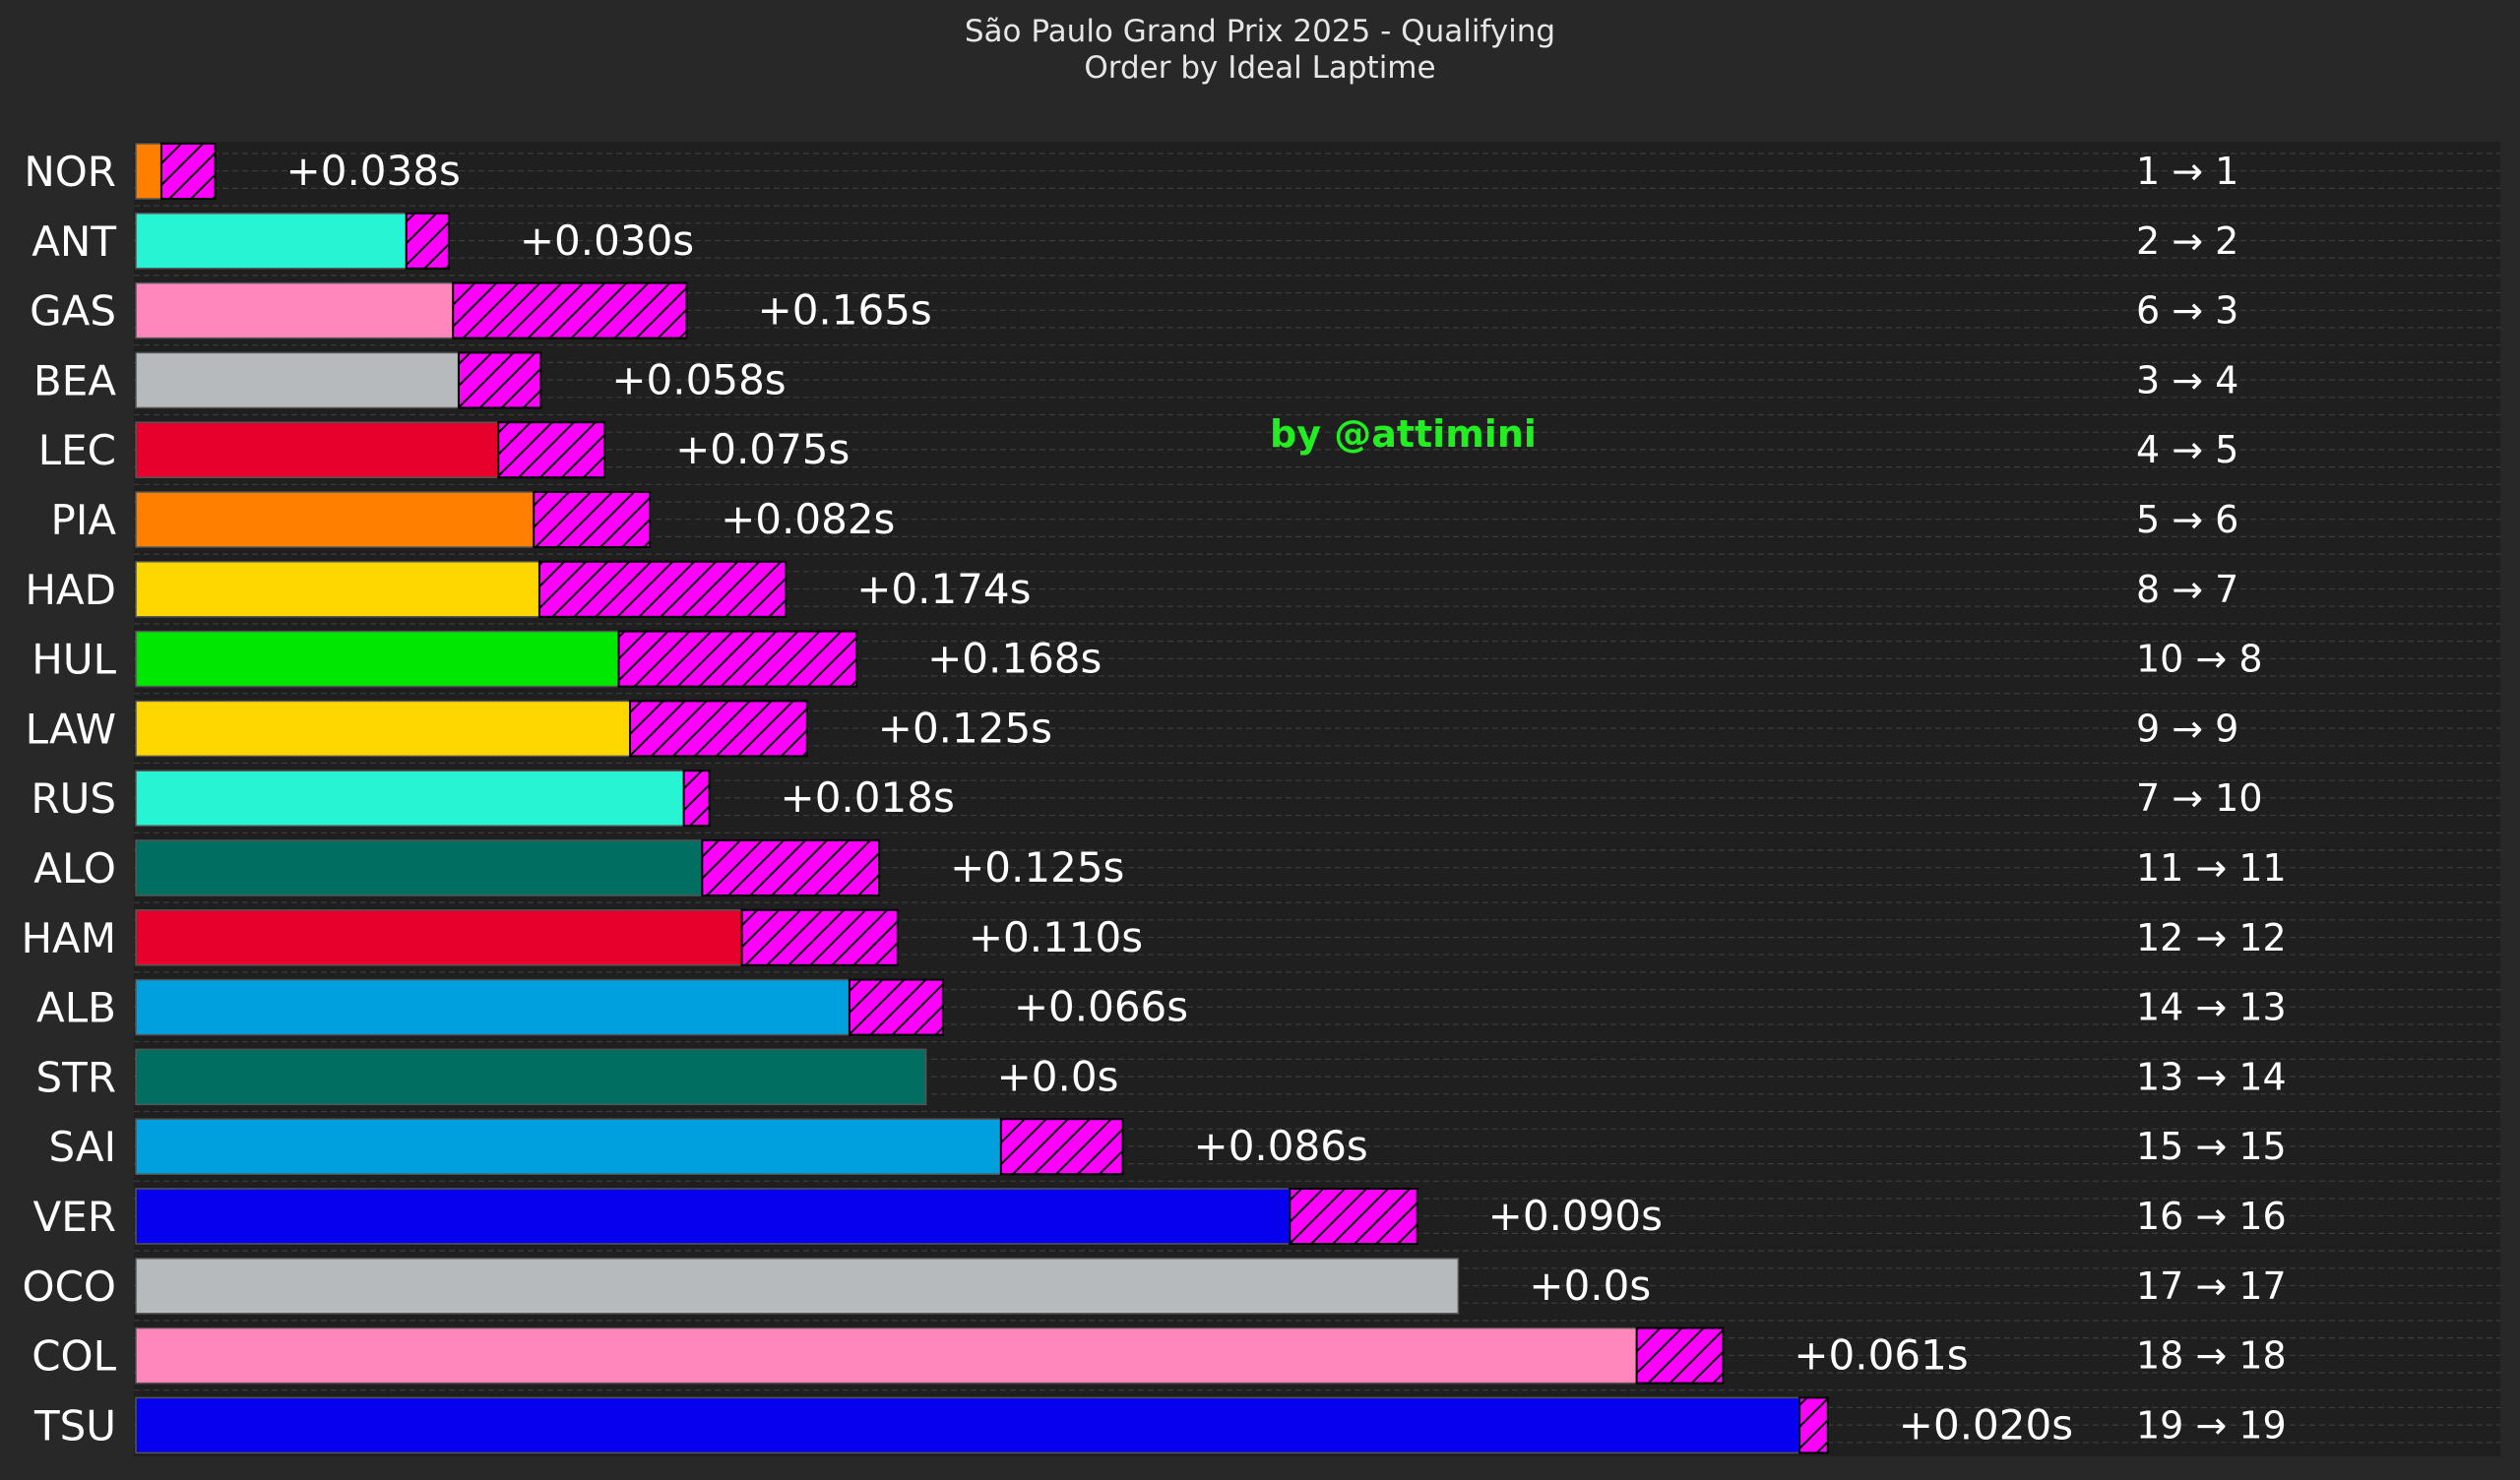 The width and height of the screenshot is (2520, 1480). What do you see at coordinates (2211, 1076) in the screenshot?
I see `position-change-label: 13 → 14` at bounding box center [2211, 1076].